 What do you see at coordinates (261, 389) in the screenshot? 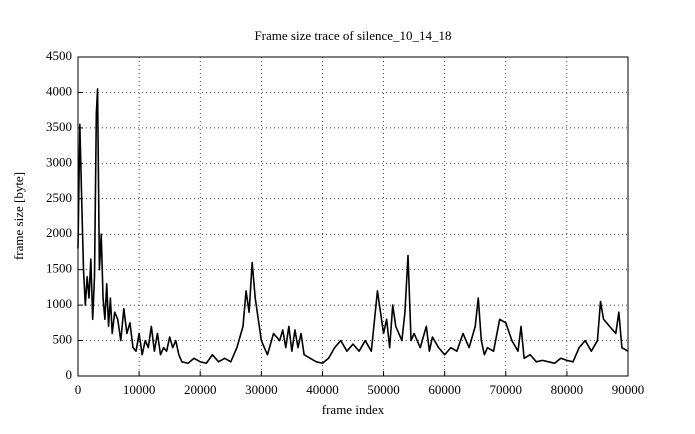
I see `x-tick-label: 30000` at bounding box center [261, 389].